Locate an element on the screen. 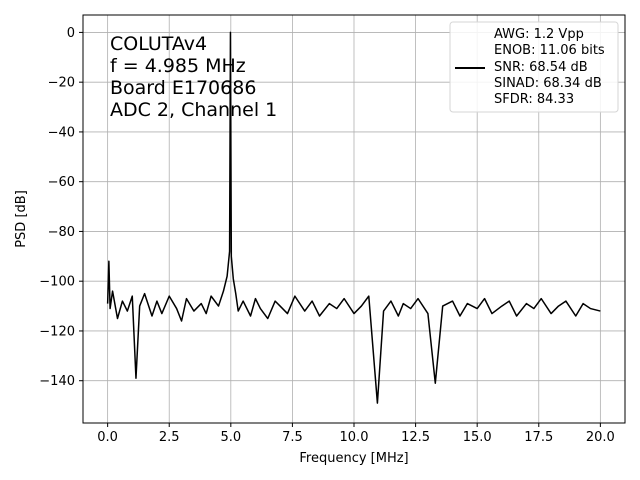  x-tick-label: 10.0 is located at coordinates (354, 437).